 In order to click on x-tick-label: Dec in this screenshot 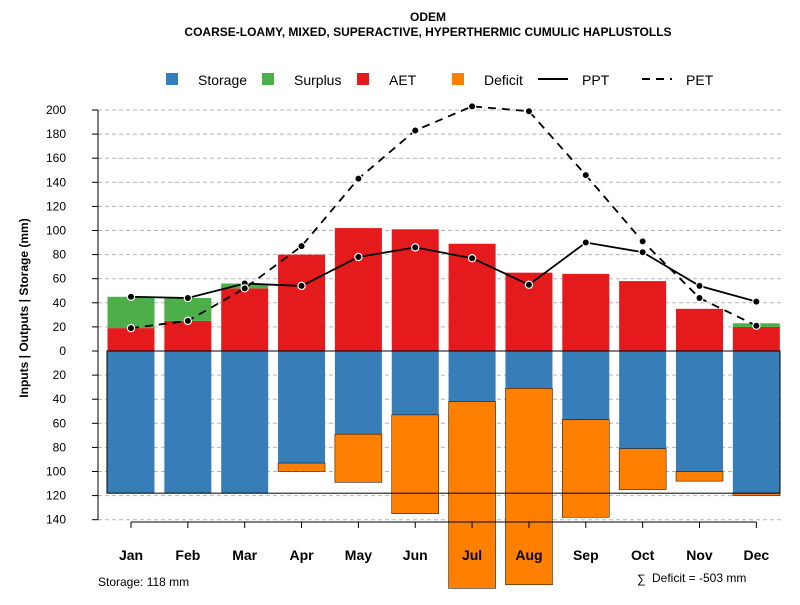, I will do `click(757, 555)`.